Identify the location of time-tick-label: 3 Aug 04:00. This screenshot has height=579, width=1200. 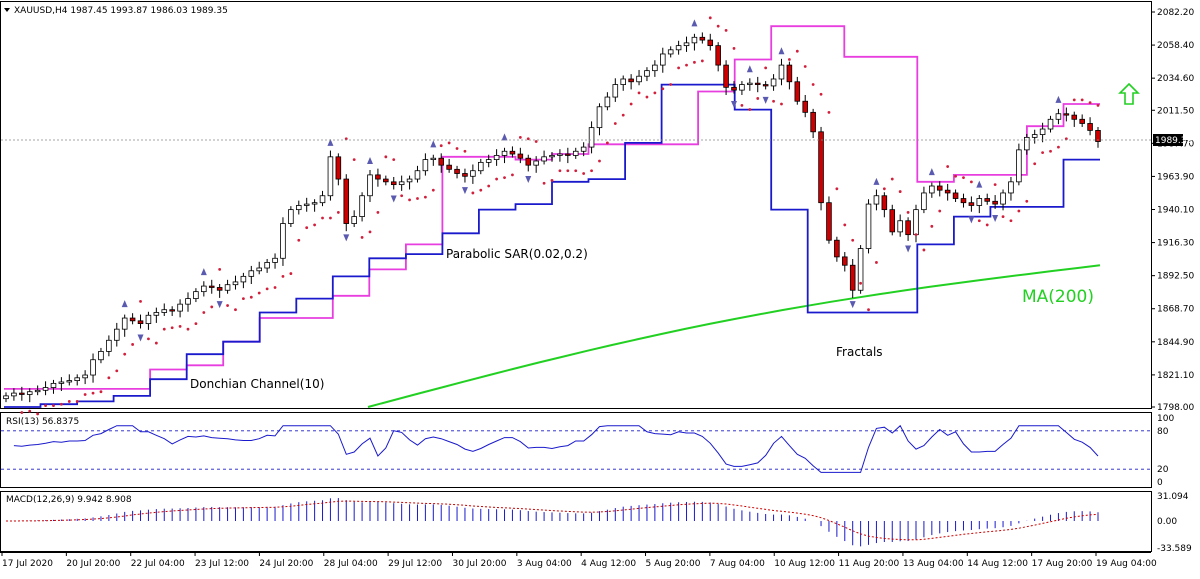
(544, 564).